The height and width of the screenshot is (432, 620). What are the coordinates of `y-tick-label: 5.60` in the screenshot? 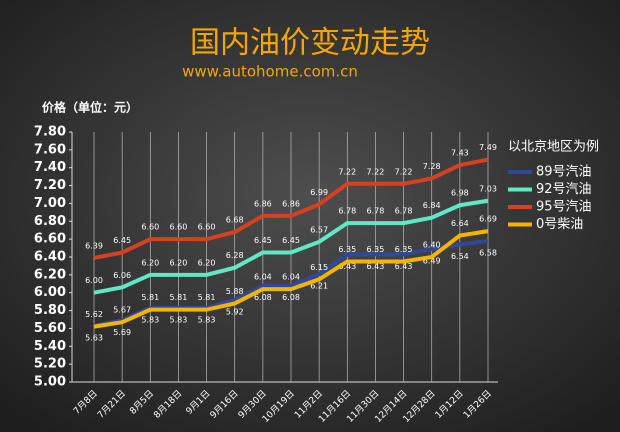 It's located at (50, 328).